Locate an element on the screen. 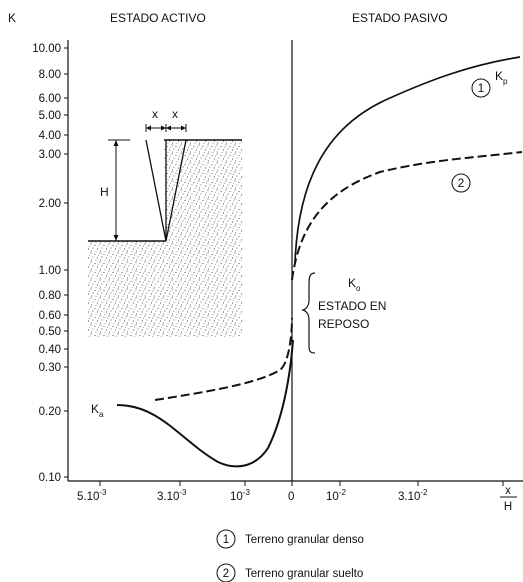 The height and width of the screenshot is (582, 523). passive-state-title: ESTADO PASIVO is located at coordinates (400, 18).